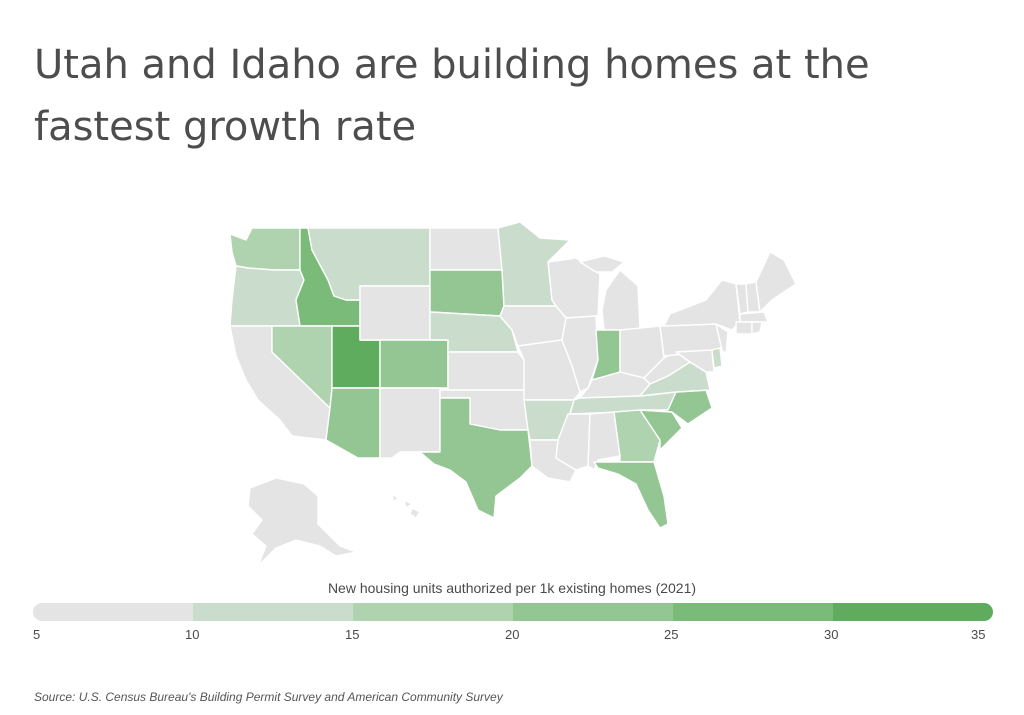  I want to click on state-WA, so click(265, 249).